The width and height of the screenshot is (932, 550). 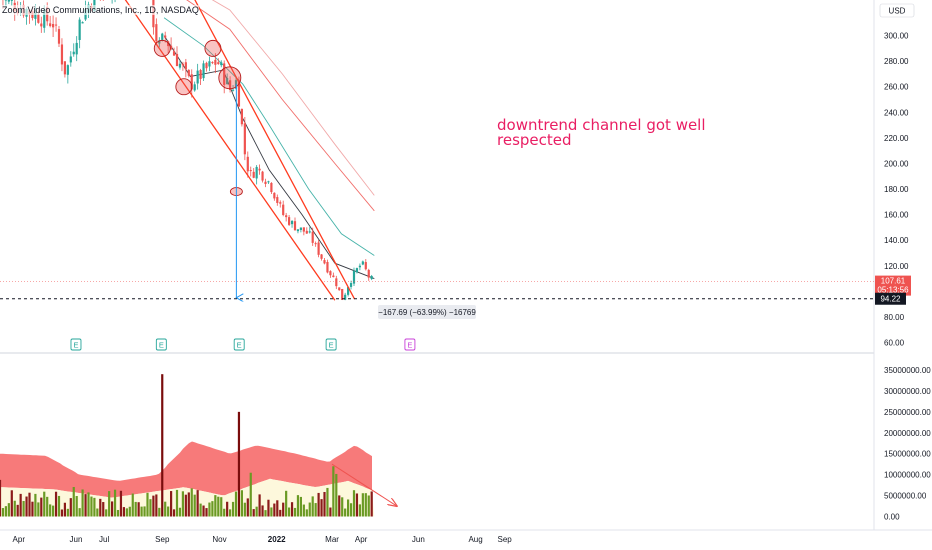 I want to click on channel-upper-line, so click(x=271, y=150).